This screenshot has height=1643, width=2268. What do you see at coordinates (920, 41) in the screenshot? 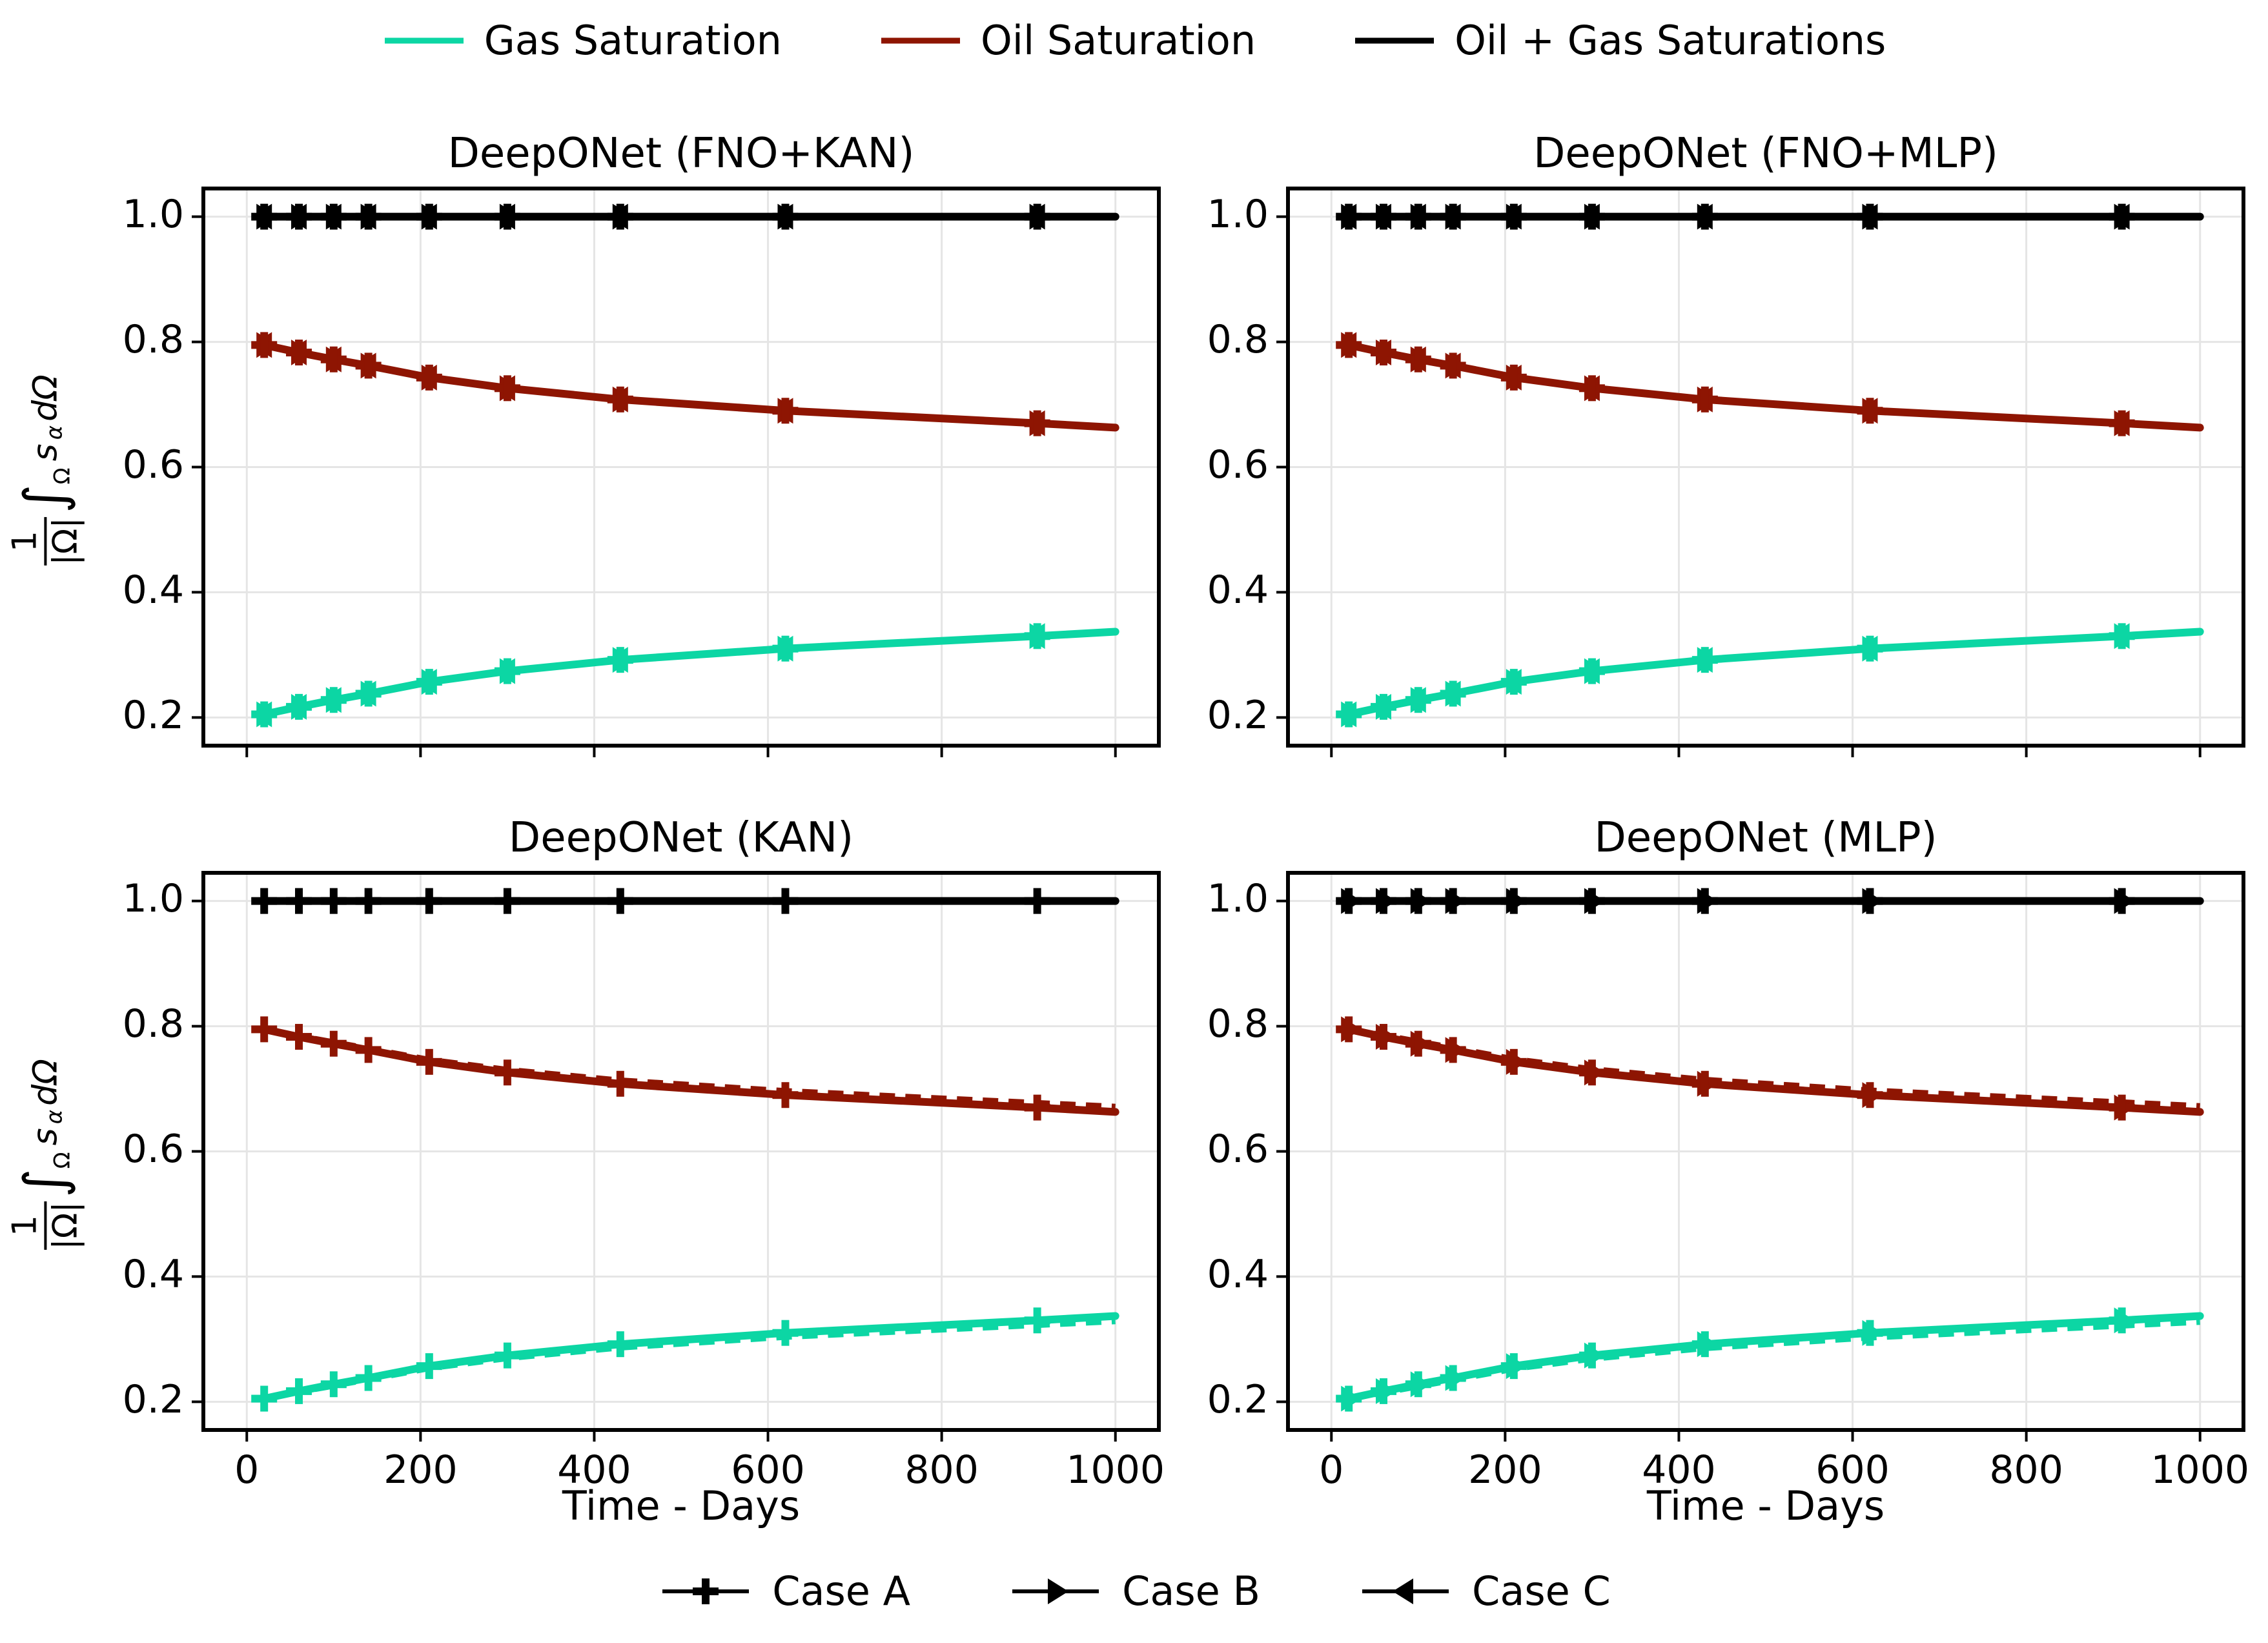
I see `oil-line-swatch-icon` at bounding box center [920, 41].